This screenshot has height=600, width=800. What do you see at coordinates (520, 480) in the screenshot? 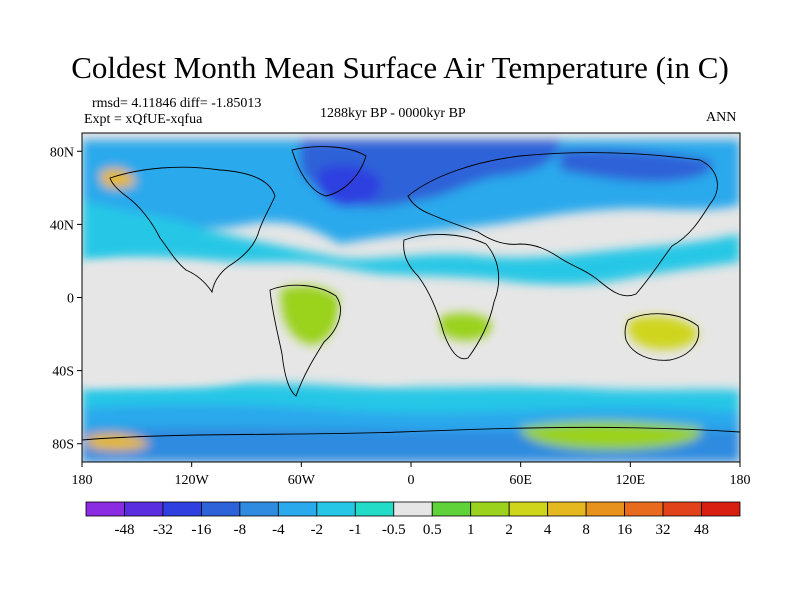
I see `lon-tick-label: 60E` at bounding box center [520, 480].